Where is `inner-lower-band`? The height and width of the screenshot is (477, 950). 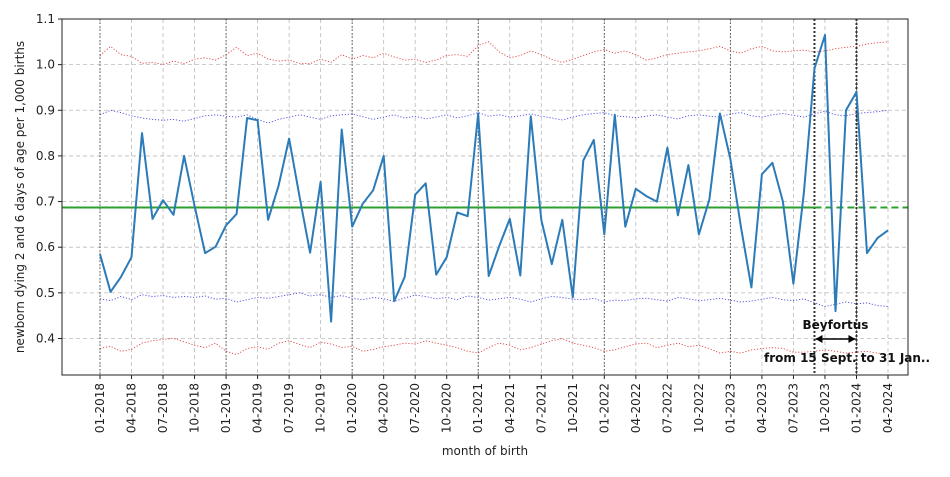 inner-lower-band is located at coordinates (494, 299).